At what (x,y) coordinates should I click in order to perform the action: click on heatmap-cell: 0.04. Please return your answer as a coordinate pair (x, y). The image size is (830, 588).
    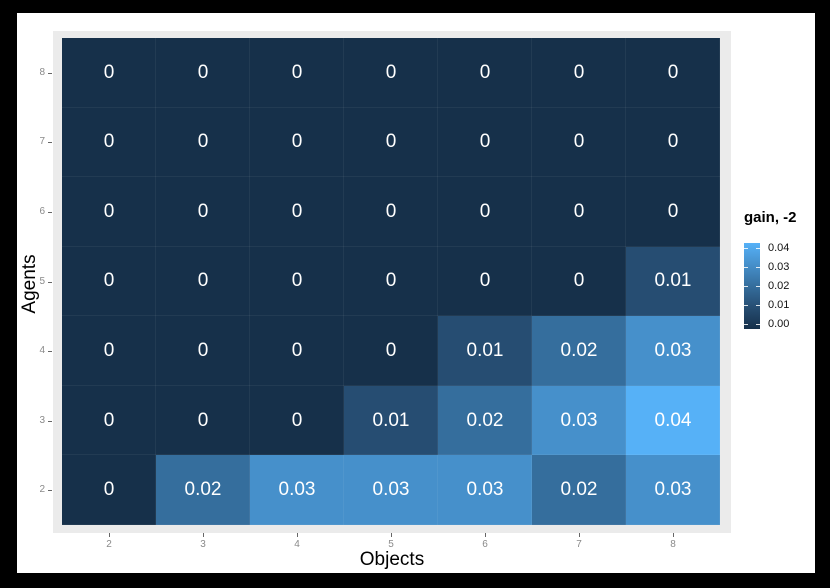
    Looking at the image, I should click on (673, 420).